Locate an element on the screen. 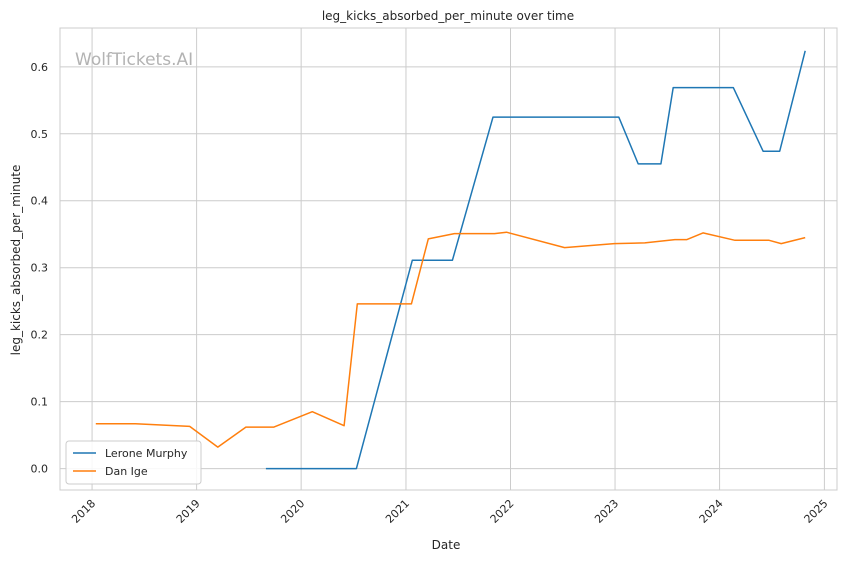  y-tick-label: 0.6 is located at coordinates (40, 67).